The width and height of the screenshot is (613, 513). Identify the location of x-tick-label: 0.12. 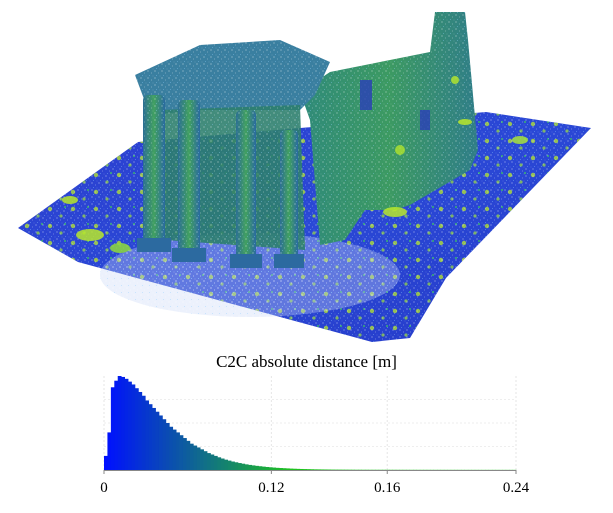
(271, 488).